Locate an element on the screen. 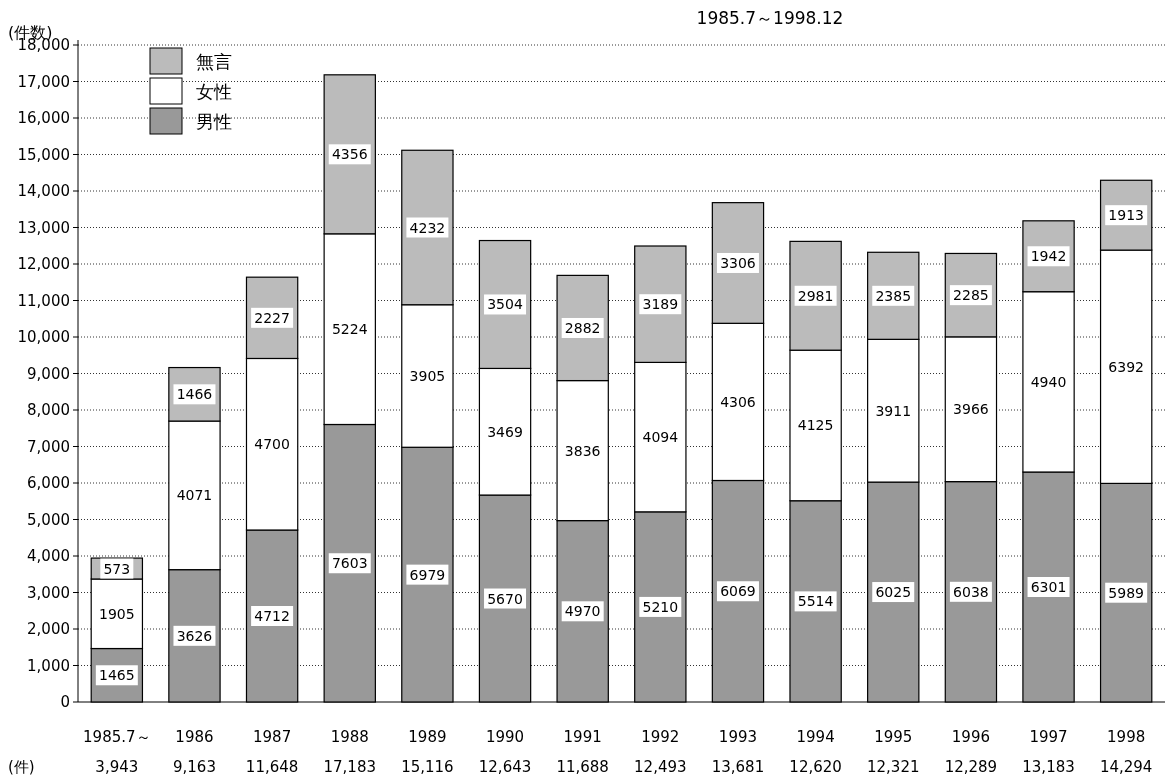 The height and width of the screenshot is (779, 1174). y-tick-label: 17,000 is located at coordinates (43, 81).